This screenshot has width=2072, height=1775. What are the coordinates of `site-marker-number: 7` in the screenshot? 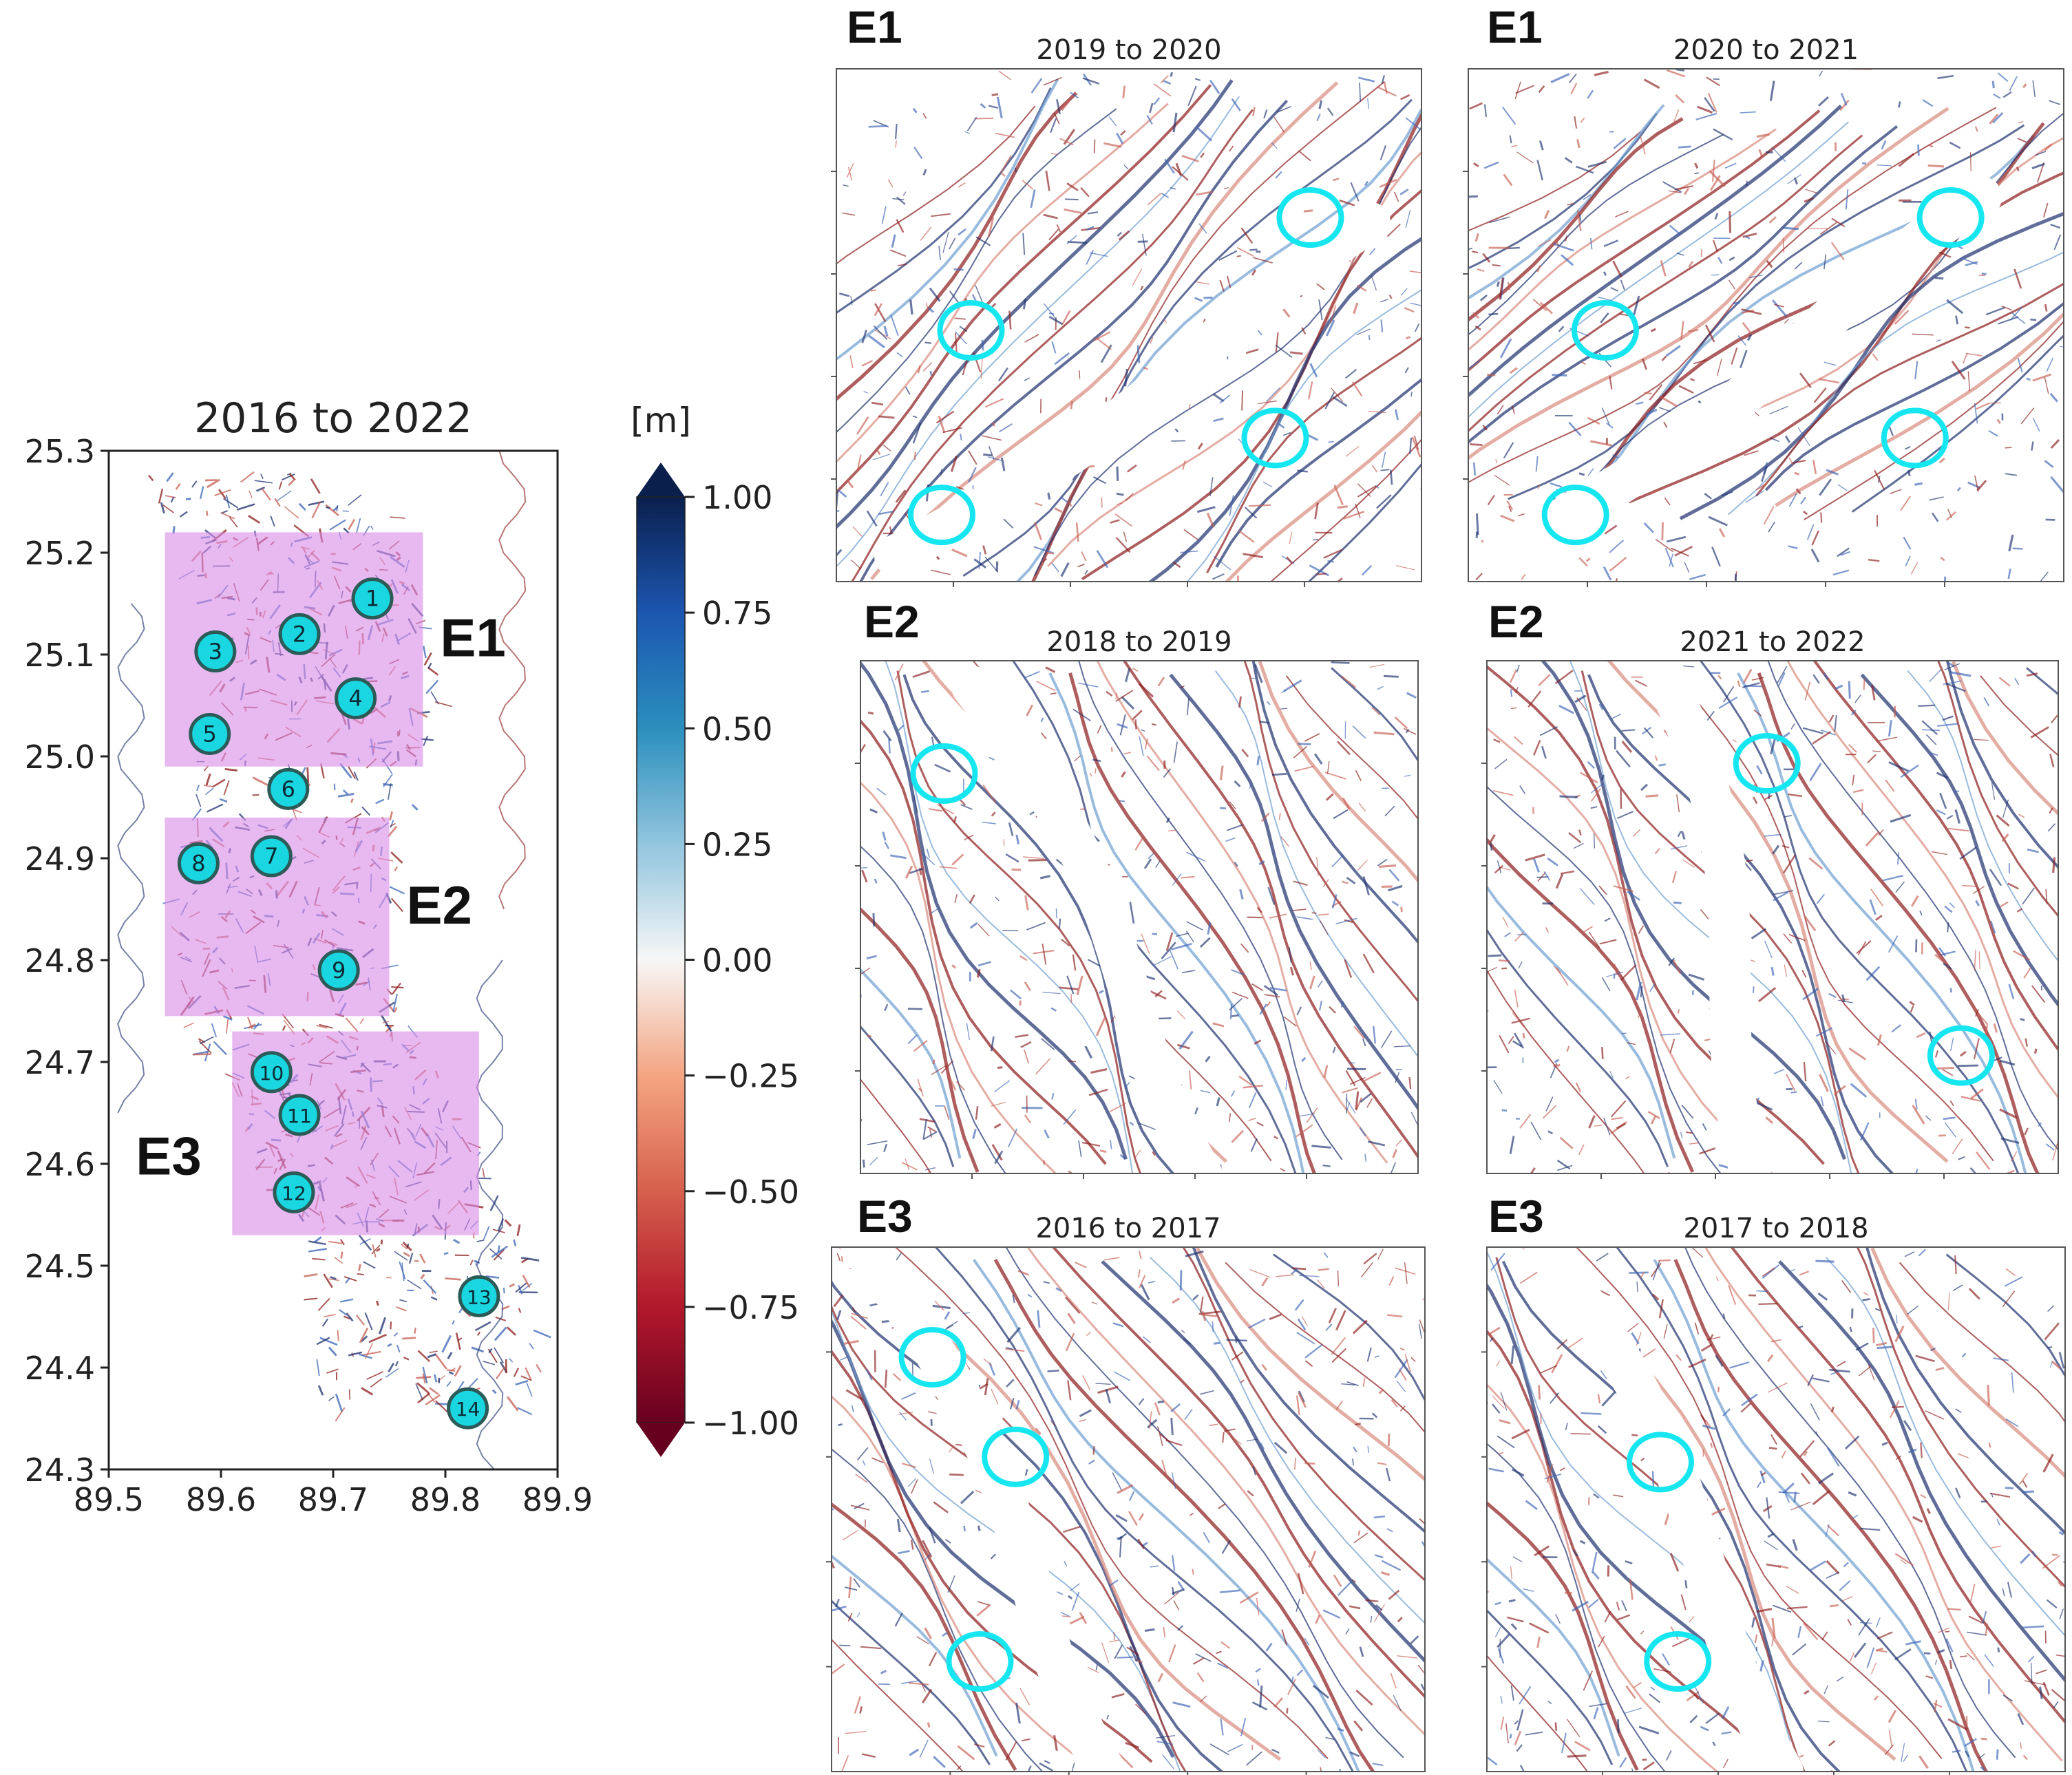 It's located at (271, 856).